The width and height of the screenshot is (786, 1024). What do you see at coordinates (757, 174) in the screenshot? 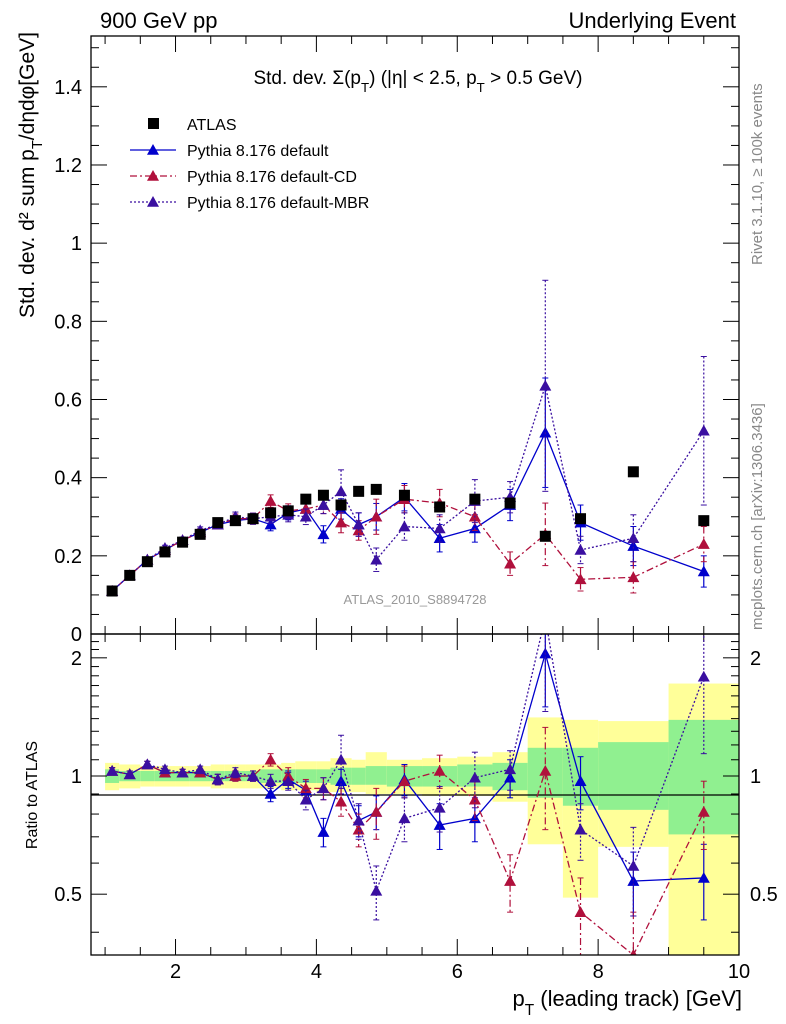
I see `rivet-label: Rivet 3.1.10, ≥ 100k events` at bounding box center [757, 174].